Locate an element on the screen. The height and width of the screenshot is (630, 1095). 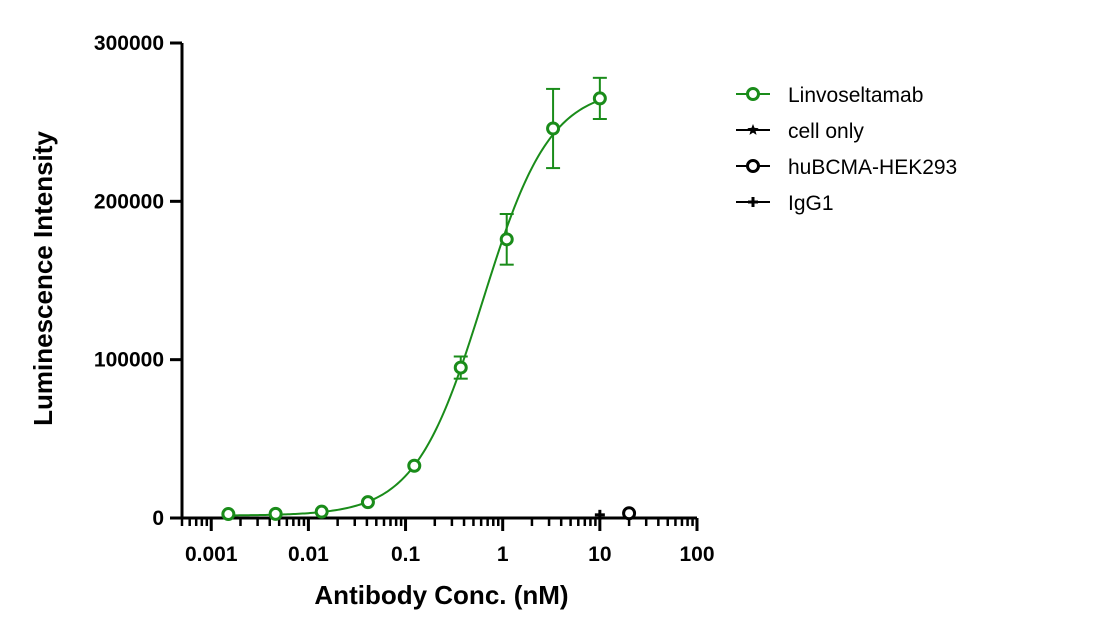
x-tick-label: 0.001 is located at coordinates (211, 554).